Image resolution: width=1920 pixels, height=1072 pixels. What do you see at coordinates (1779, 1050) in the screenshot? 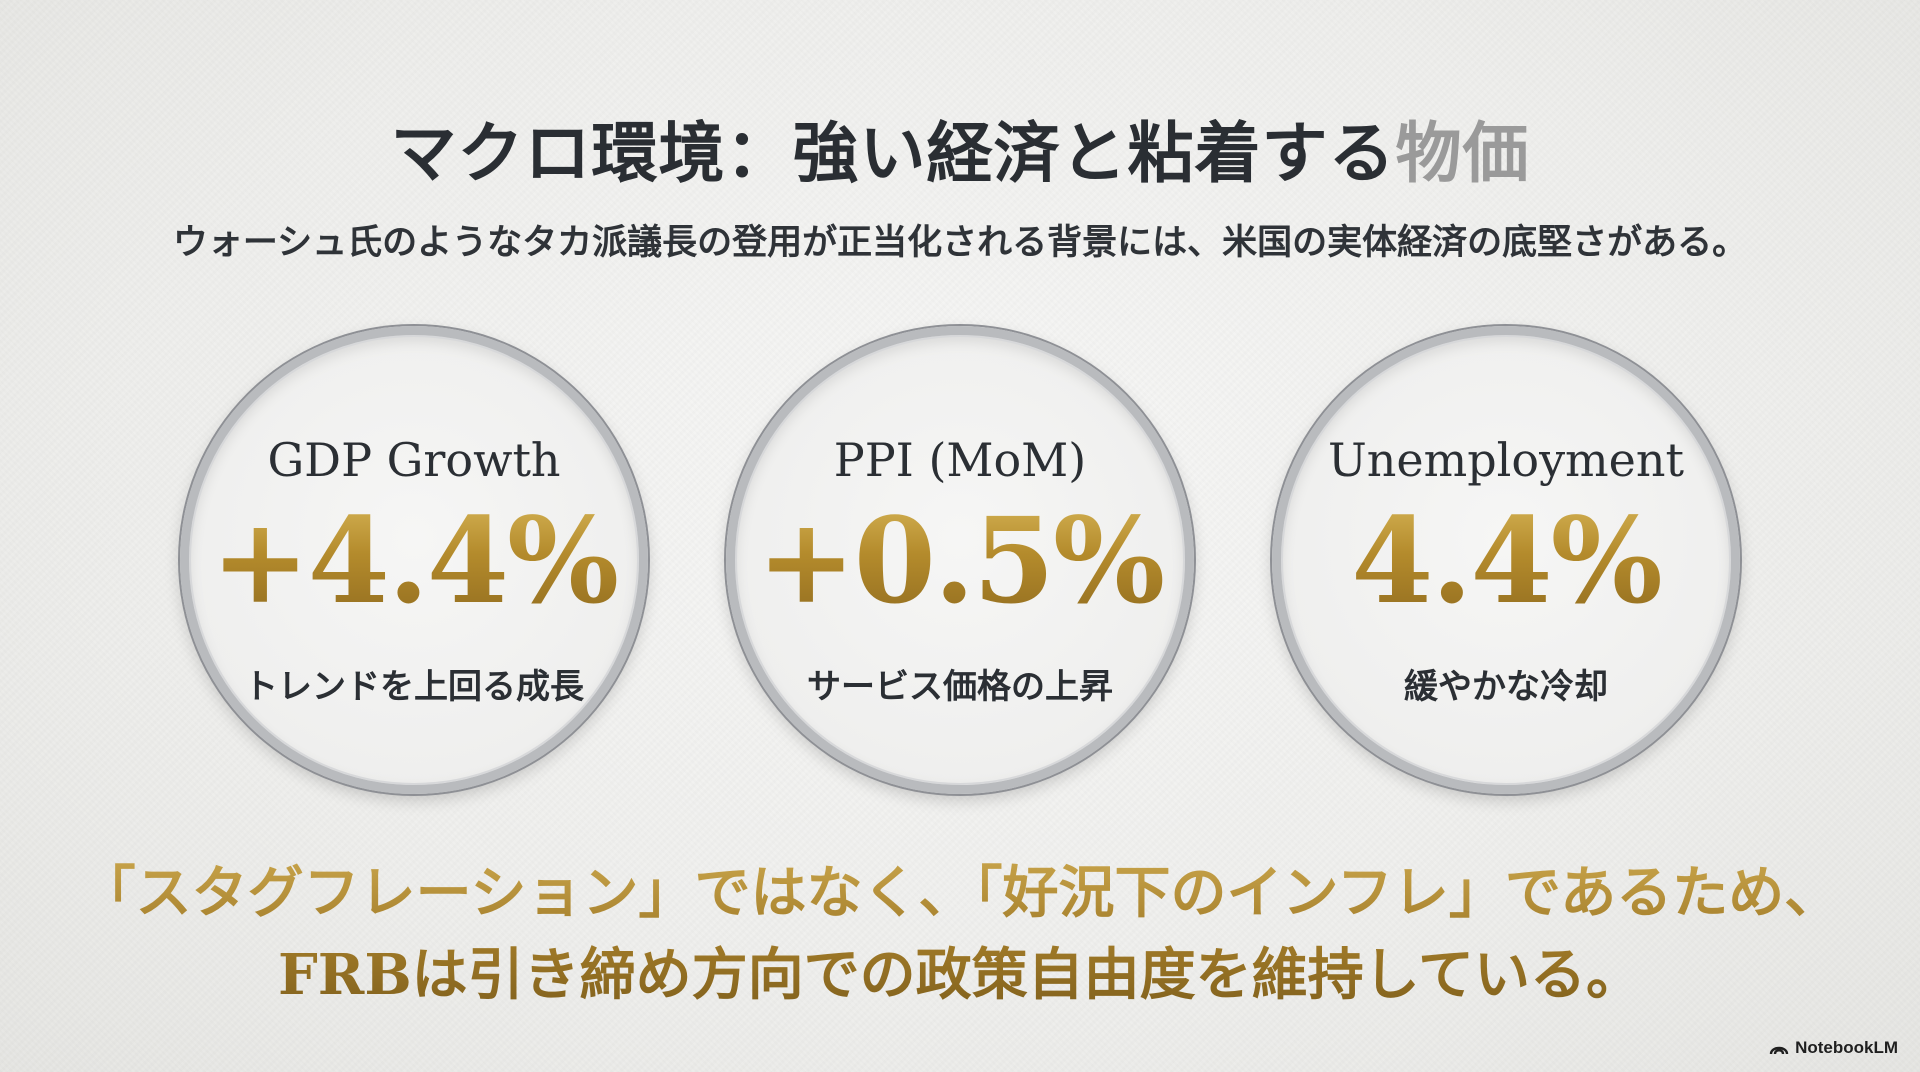
I see `notebooklm-logo-icon` at bounding box center [1779, 1050].